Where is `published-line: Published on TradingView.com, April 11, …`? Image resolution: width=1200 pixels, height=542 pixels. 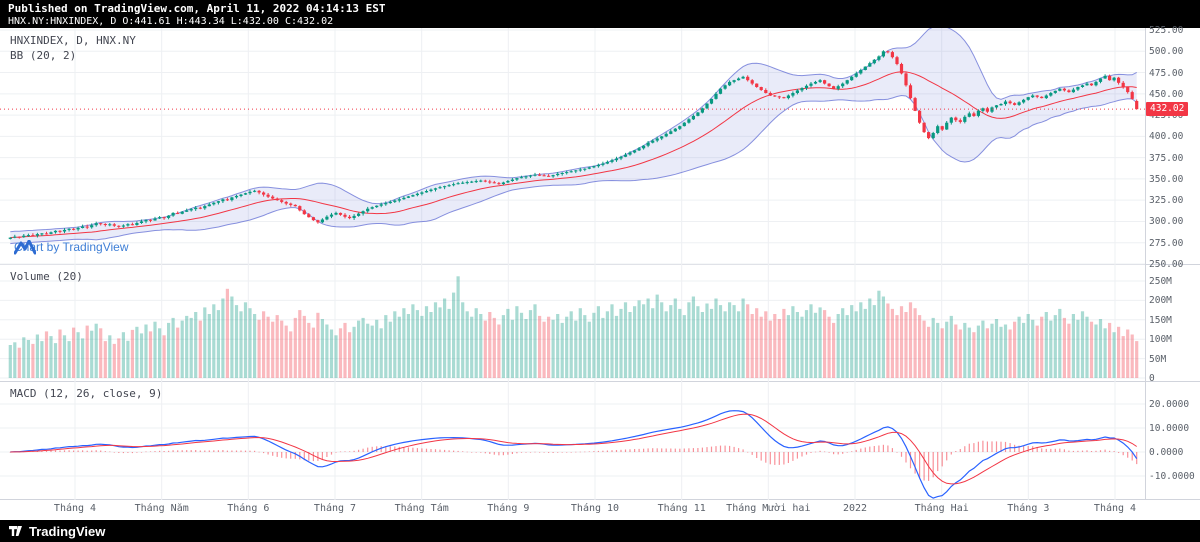
published-line: Published on TradingView.com, April 11, … is located at coordinates (197, 8).